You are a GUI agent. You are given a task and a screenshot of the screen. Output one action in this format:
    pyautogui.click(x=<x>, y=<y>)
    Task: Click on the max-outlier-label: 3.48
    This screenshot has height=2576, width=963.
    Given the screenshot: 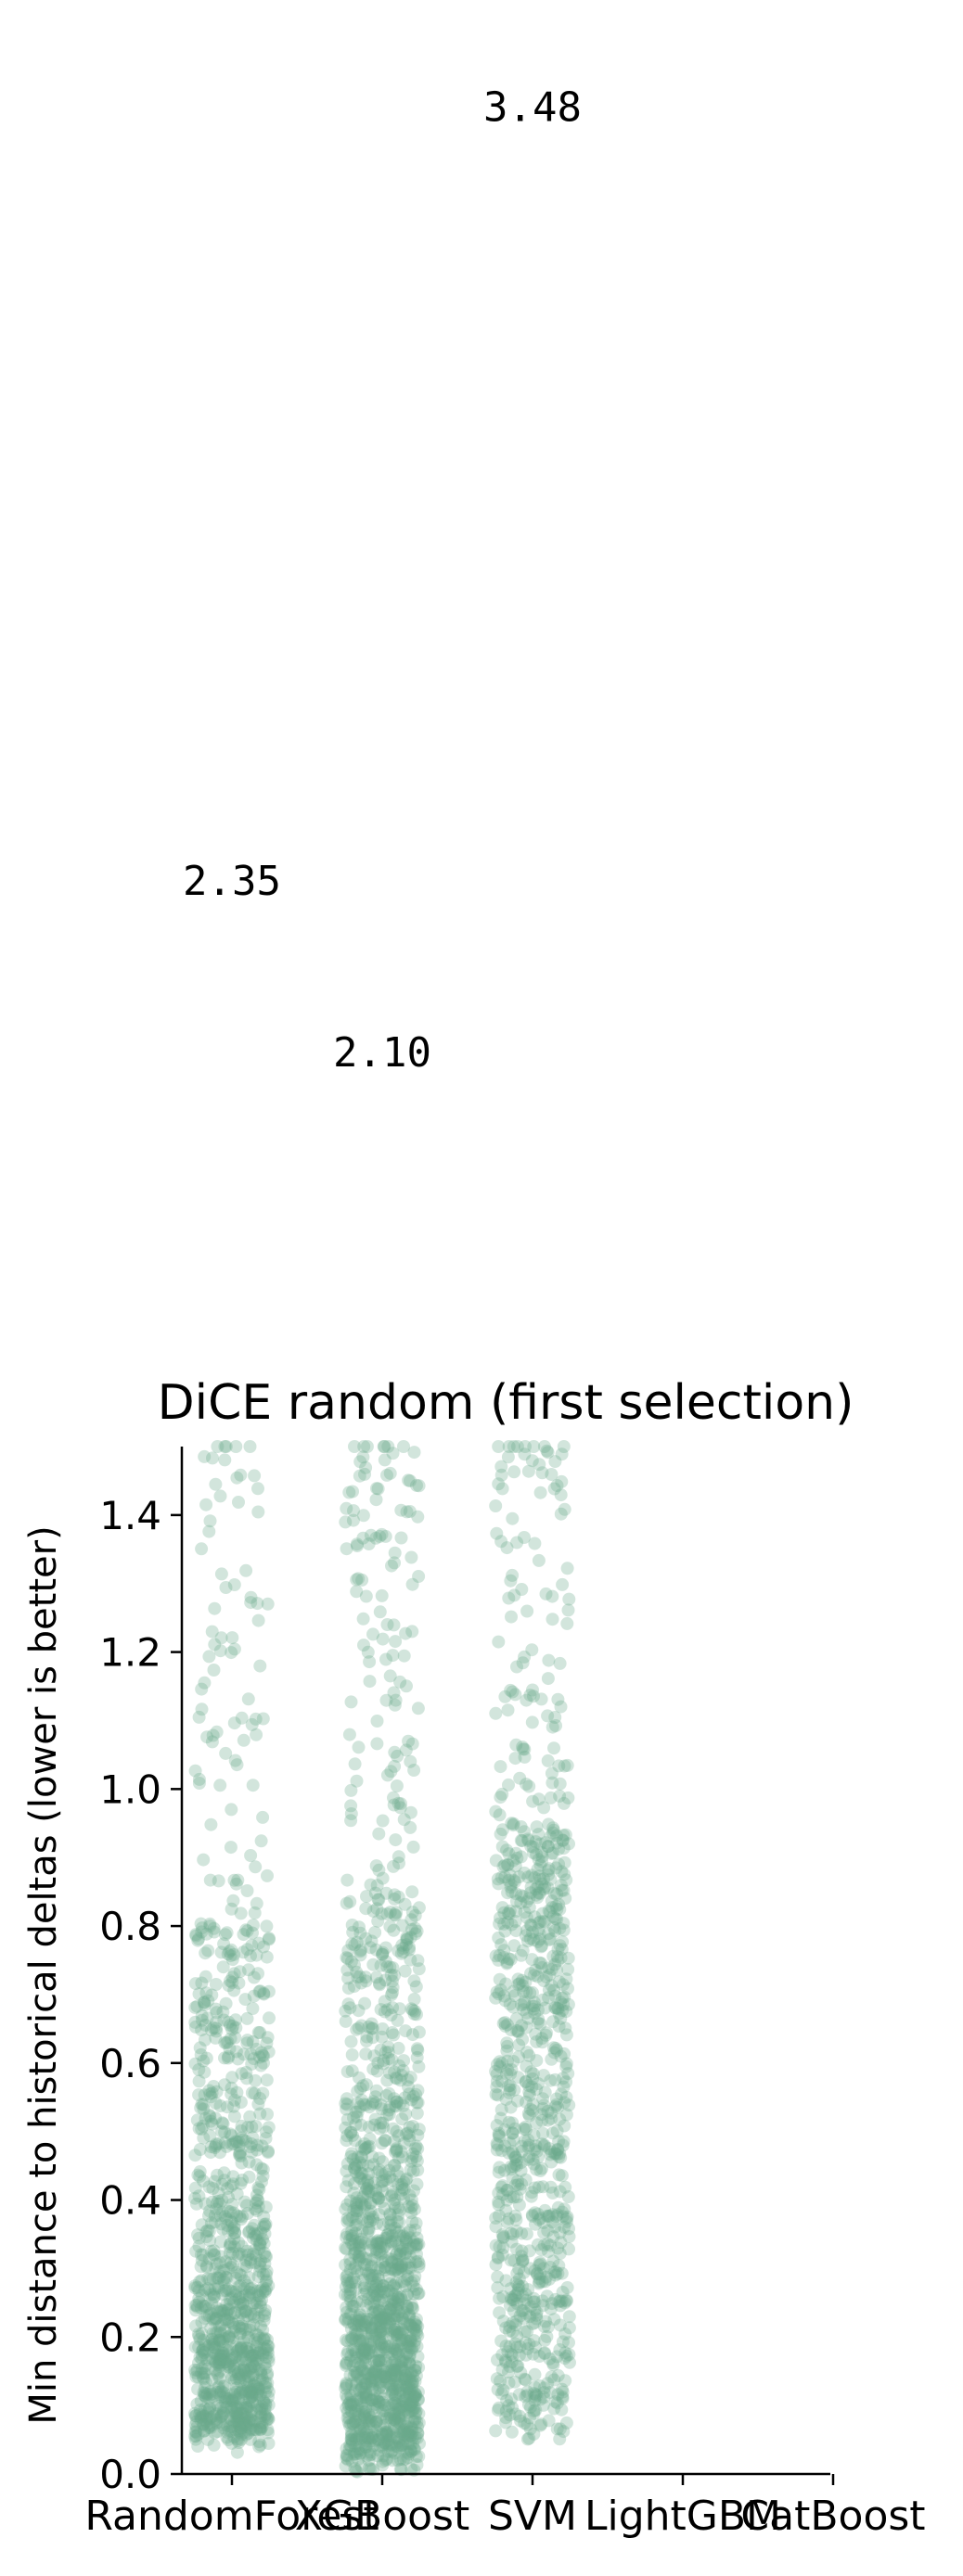 What is the action you would take?
    pyautogui.click(x=532, y=107)
    